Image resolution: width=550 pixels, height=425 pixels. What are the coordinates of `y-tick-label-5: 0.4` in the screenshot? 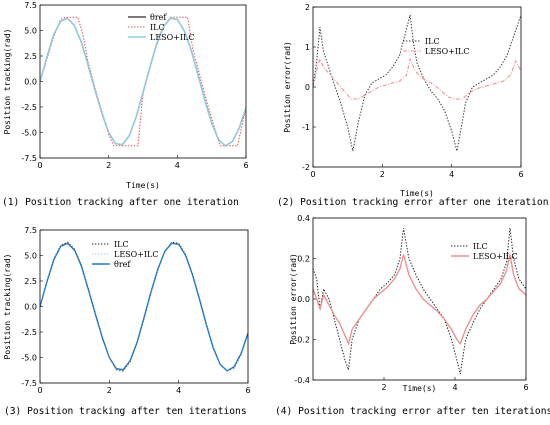 It's located at (303, 218).